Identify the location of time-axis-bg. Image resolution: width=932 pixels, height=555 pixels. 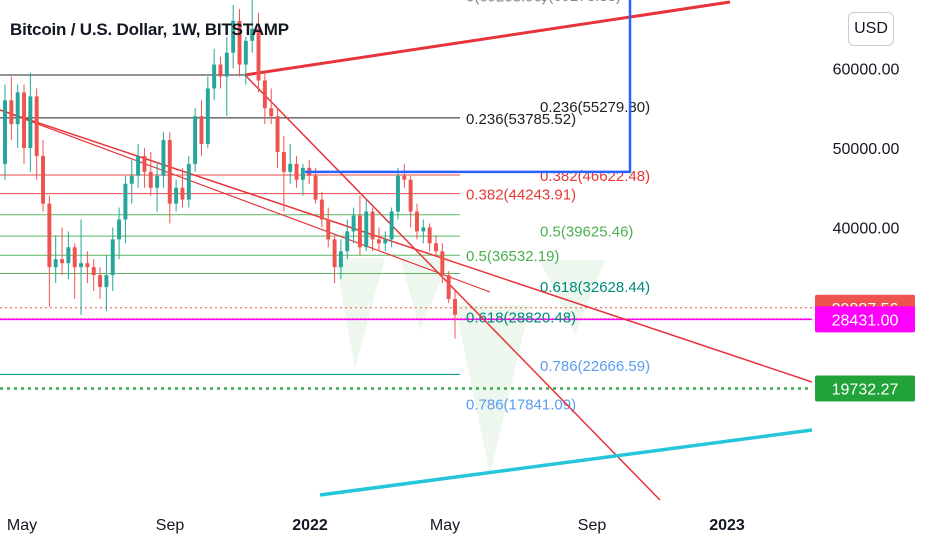
(406, 527).